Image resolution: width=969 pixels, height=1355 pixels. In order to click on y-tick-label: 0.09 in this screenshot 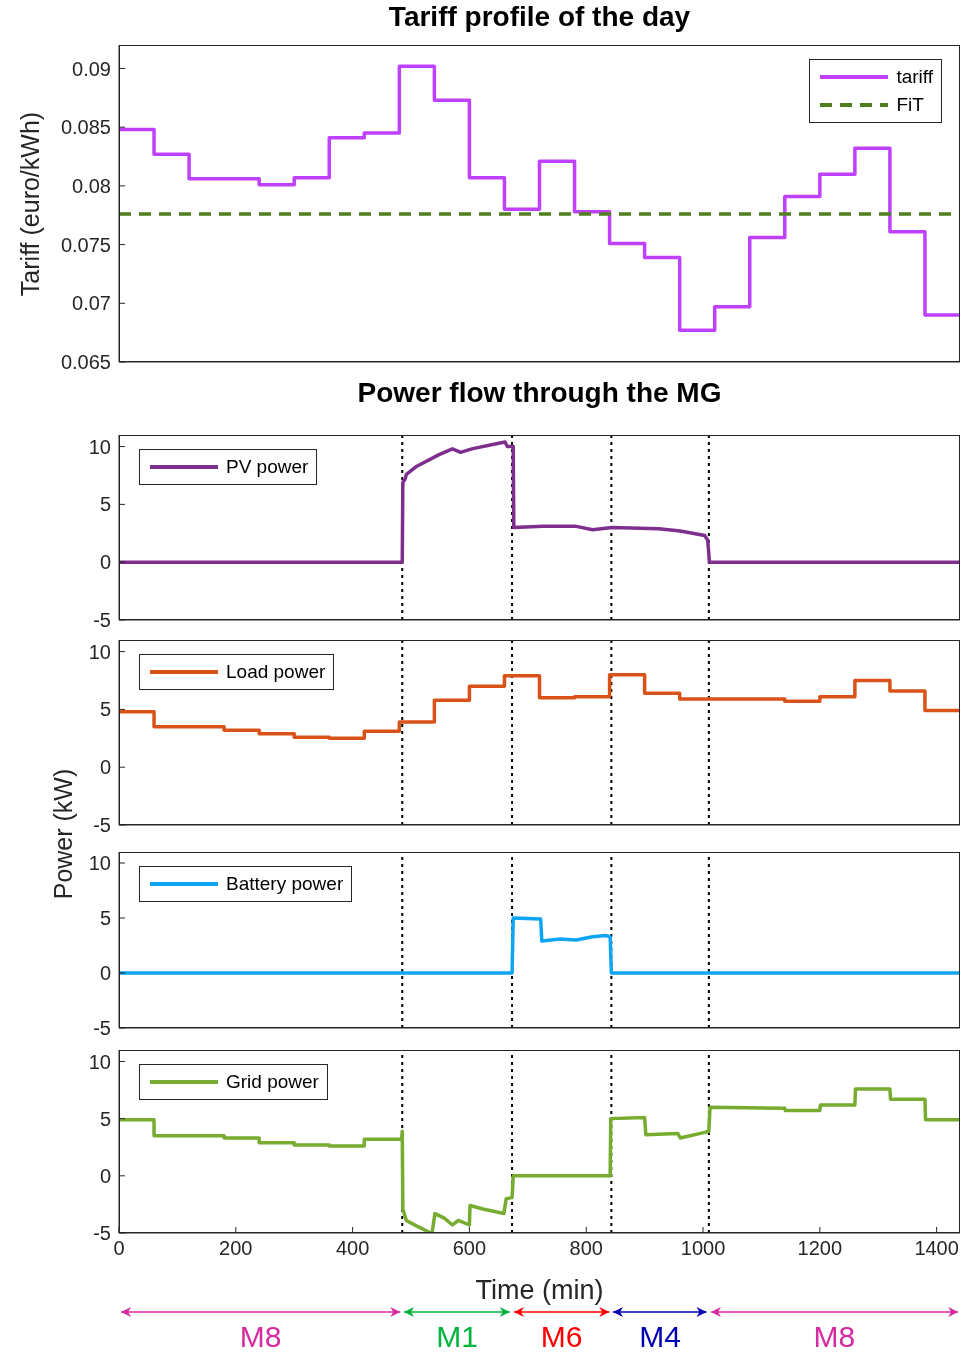, I will do `click(91, 68)`.